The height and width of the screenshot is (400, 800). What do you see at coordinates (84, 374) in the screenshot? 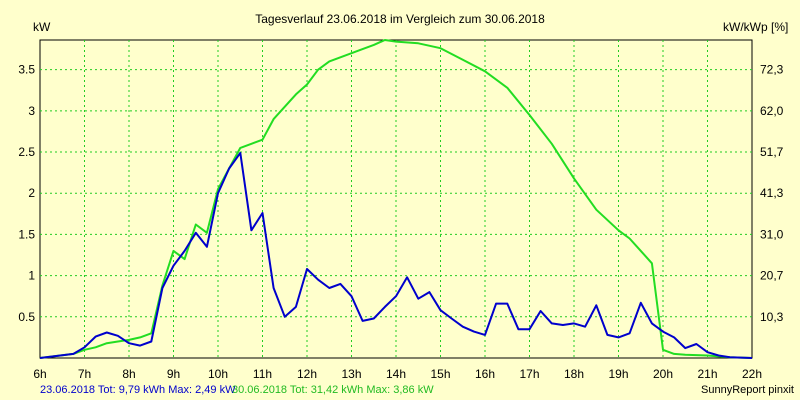
I see `x-tick-label: 7h` at bounding box center [84, 374].